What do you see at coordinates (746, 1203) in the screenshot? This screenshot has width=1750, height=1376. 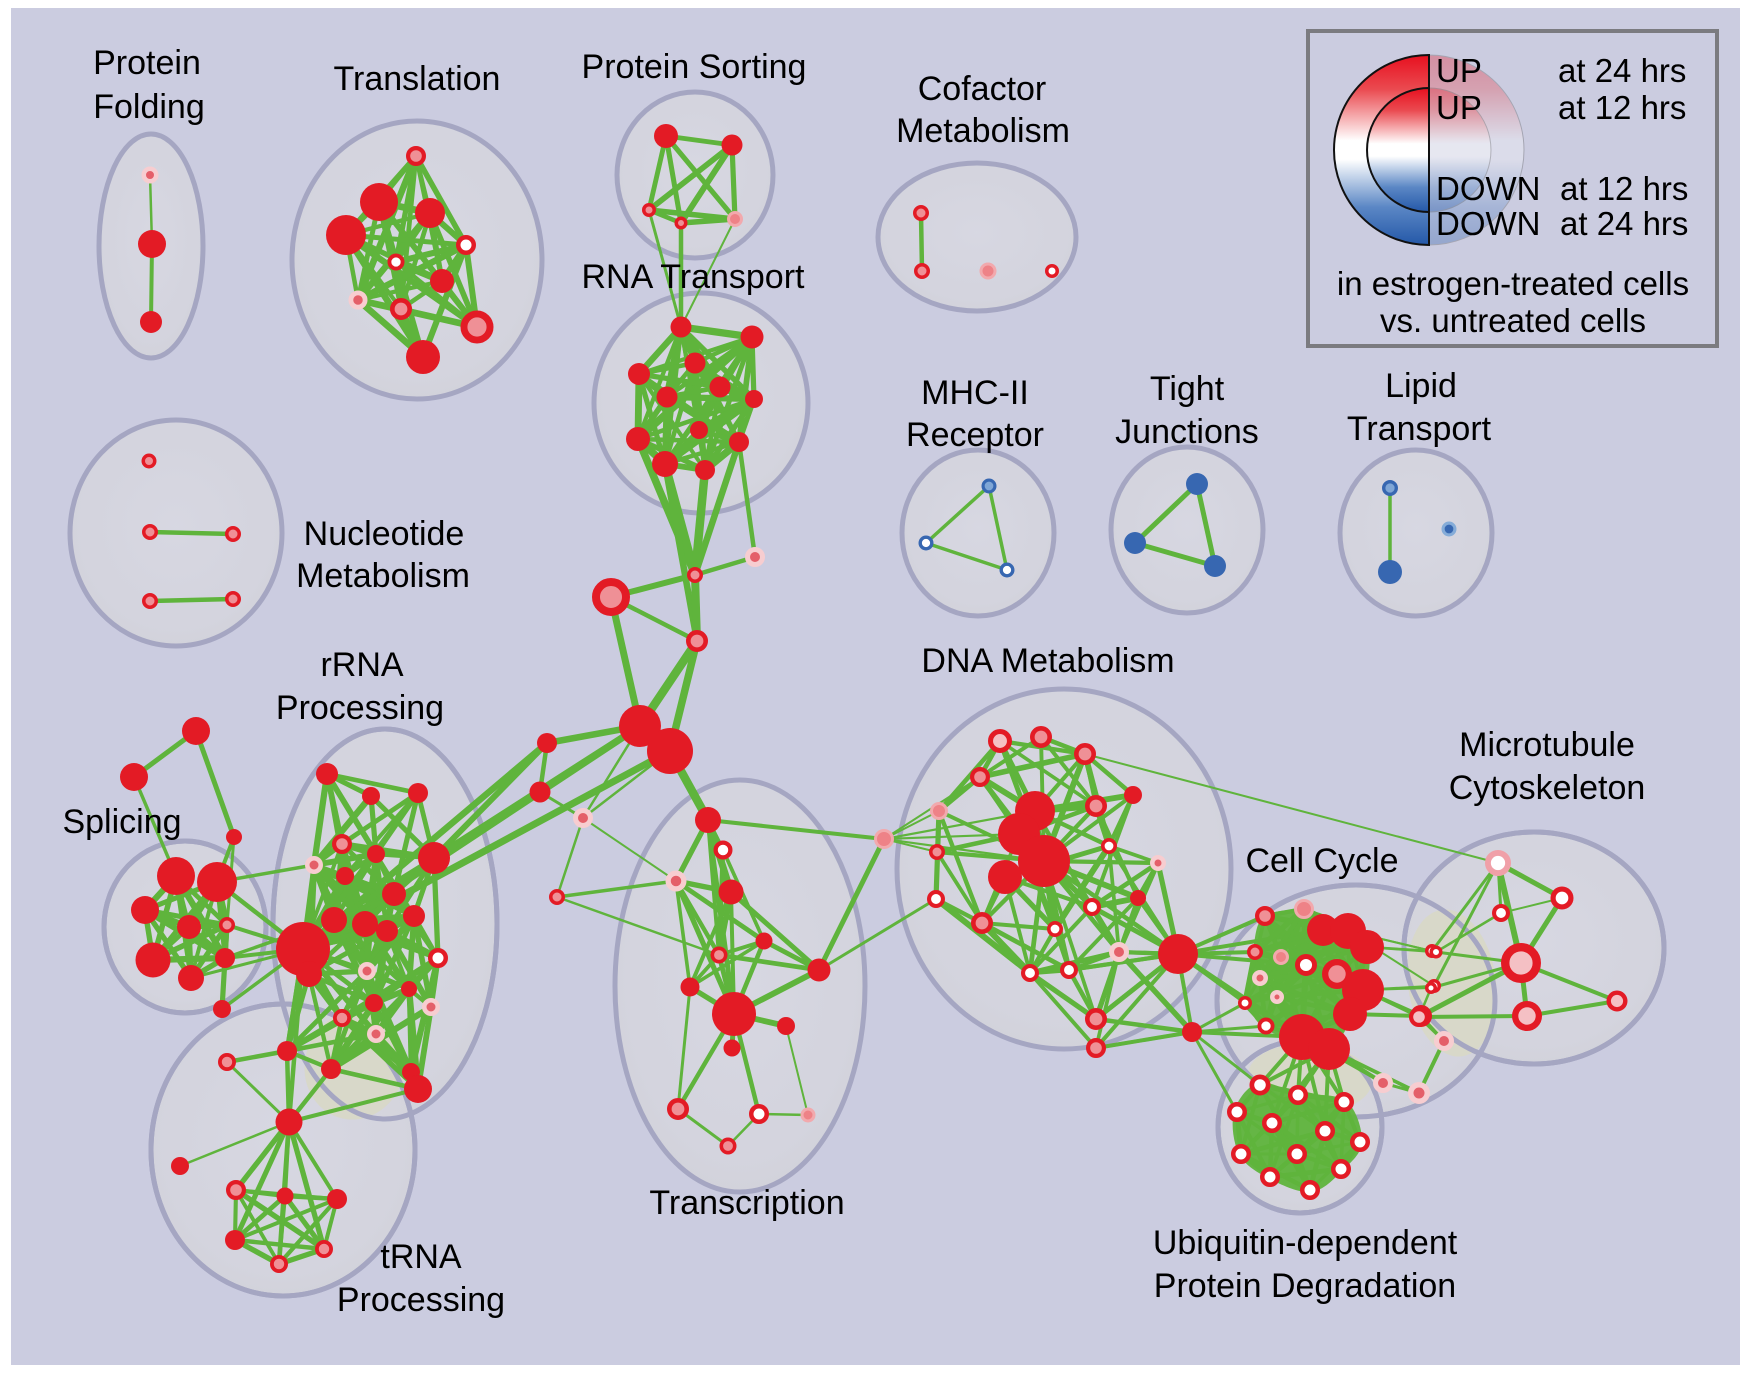 I see `svg-text: Transcription` at bounding box center [746, 1203].